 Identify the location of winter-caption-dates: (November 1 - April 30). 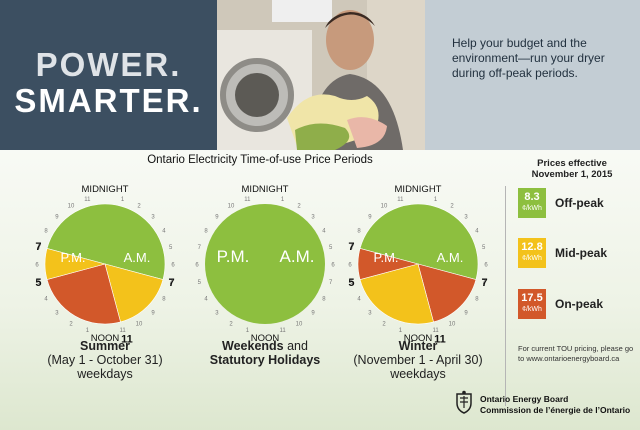
(418, 360).